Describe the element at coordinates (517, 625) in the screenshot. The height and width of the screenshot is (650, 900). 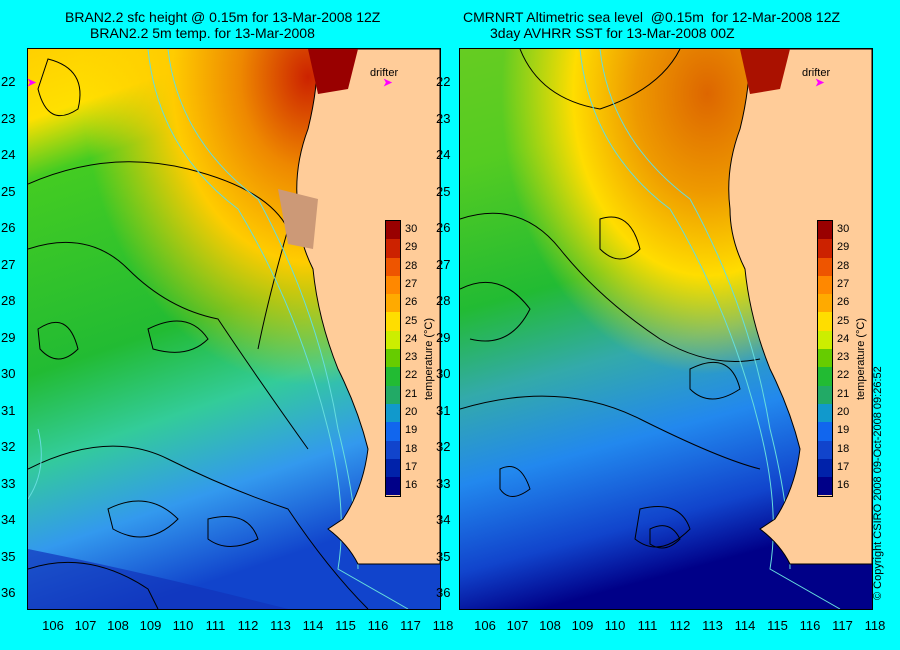
I see `longitude-label: 107` at that location.